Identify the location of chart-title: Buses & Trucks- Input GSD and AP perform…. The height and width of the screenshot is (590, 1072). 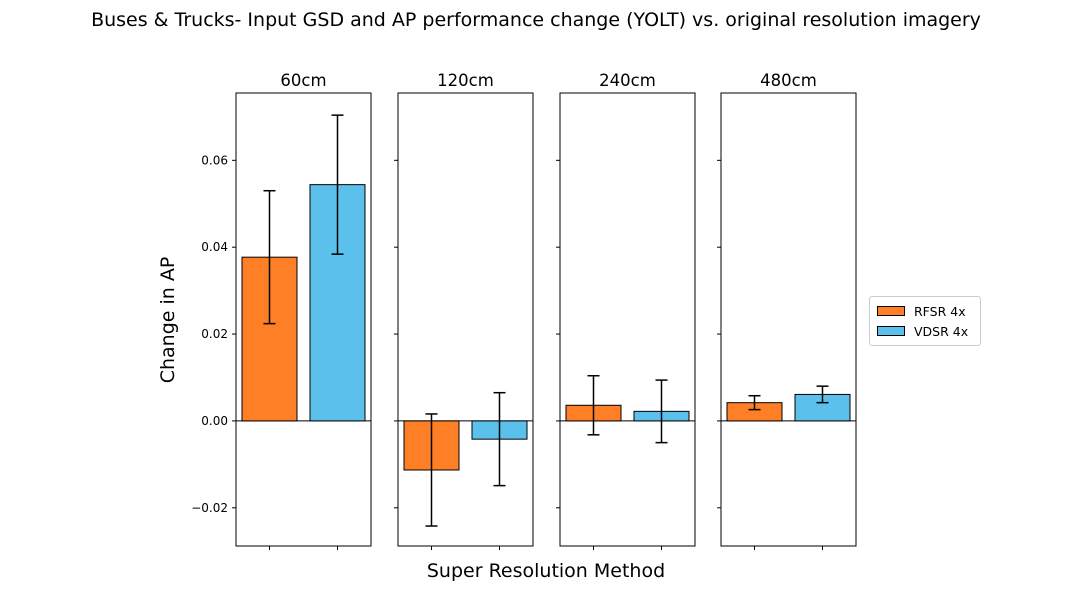
(536, 20).